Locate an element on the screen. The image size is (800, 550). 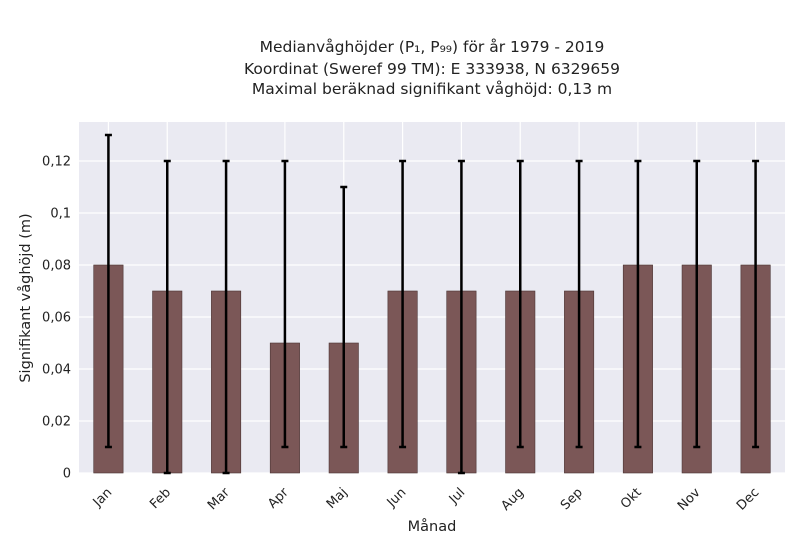
error-bar-jul is located at coordinates (461, 317).